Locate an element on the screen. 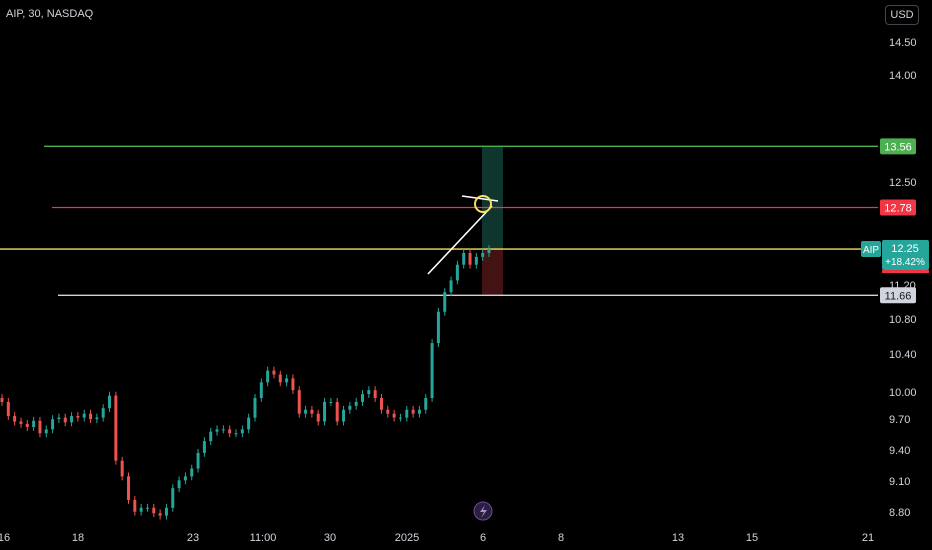 The image size is (932, 550). y-tick-label: 10.40 is located at coordinates (903, 355).